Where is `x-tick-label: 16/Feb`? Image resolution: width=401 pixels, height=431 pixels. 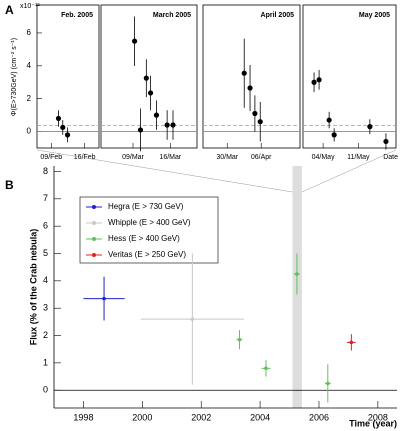 x-tick-label: 16/Feb is located at coordinates (85, 157).